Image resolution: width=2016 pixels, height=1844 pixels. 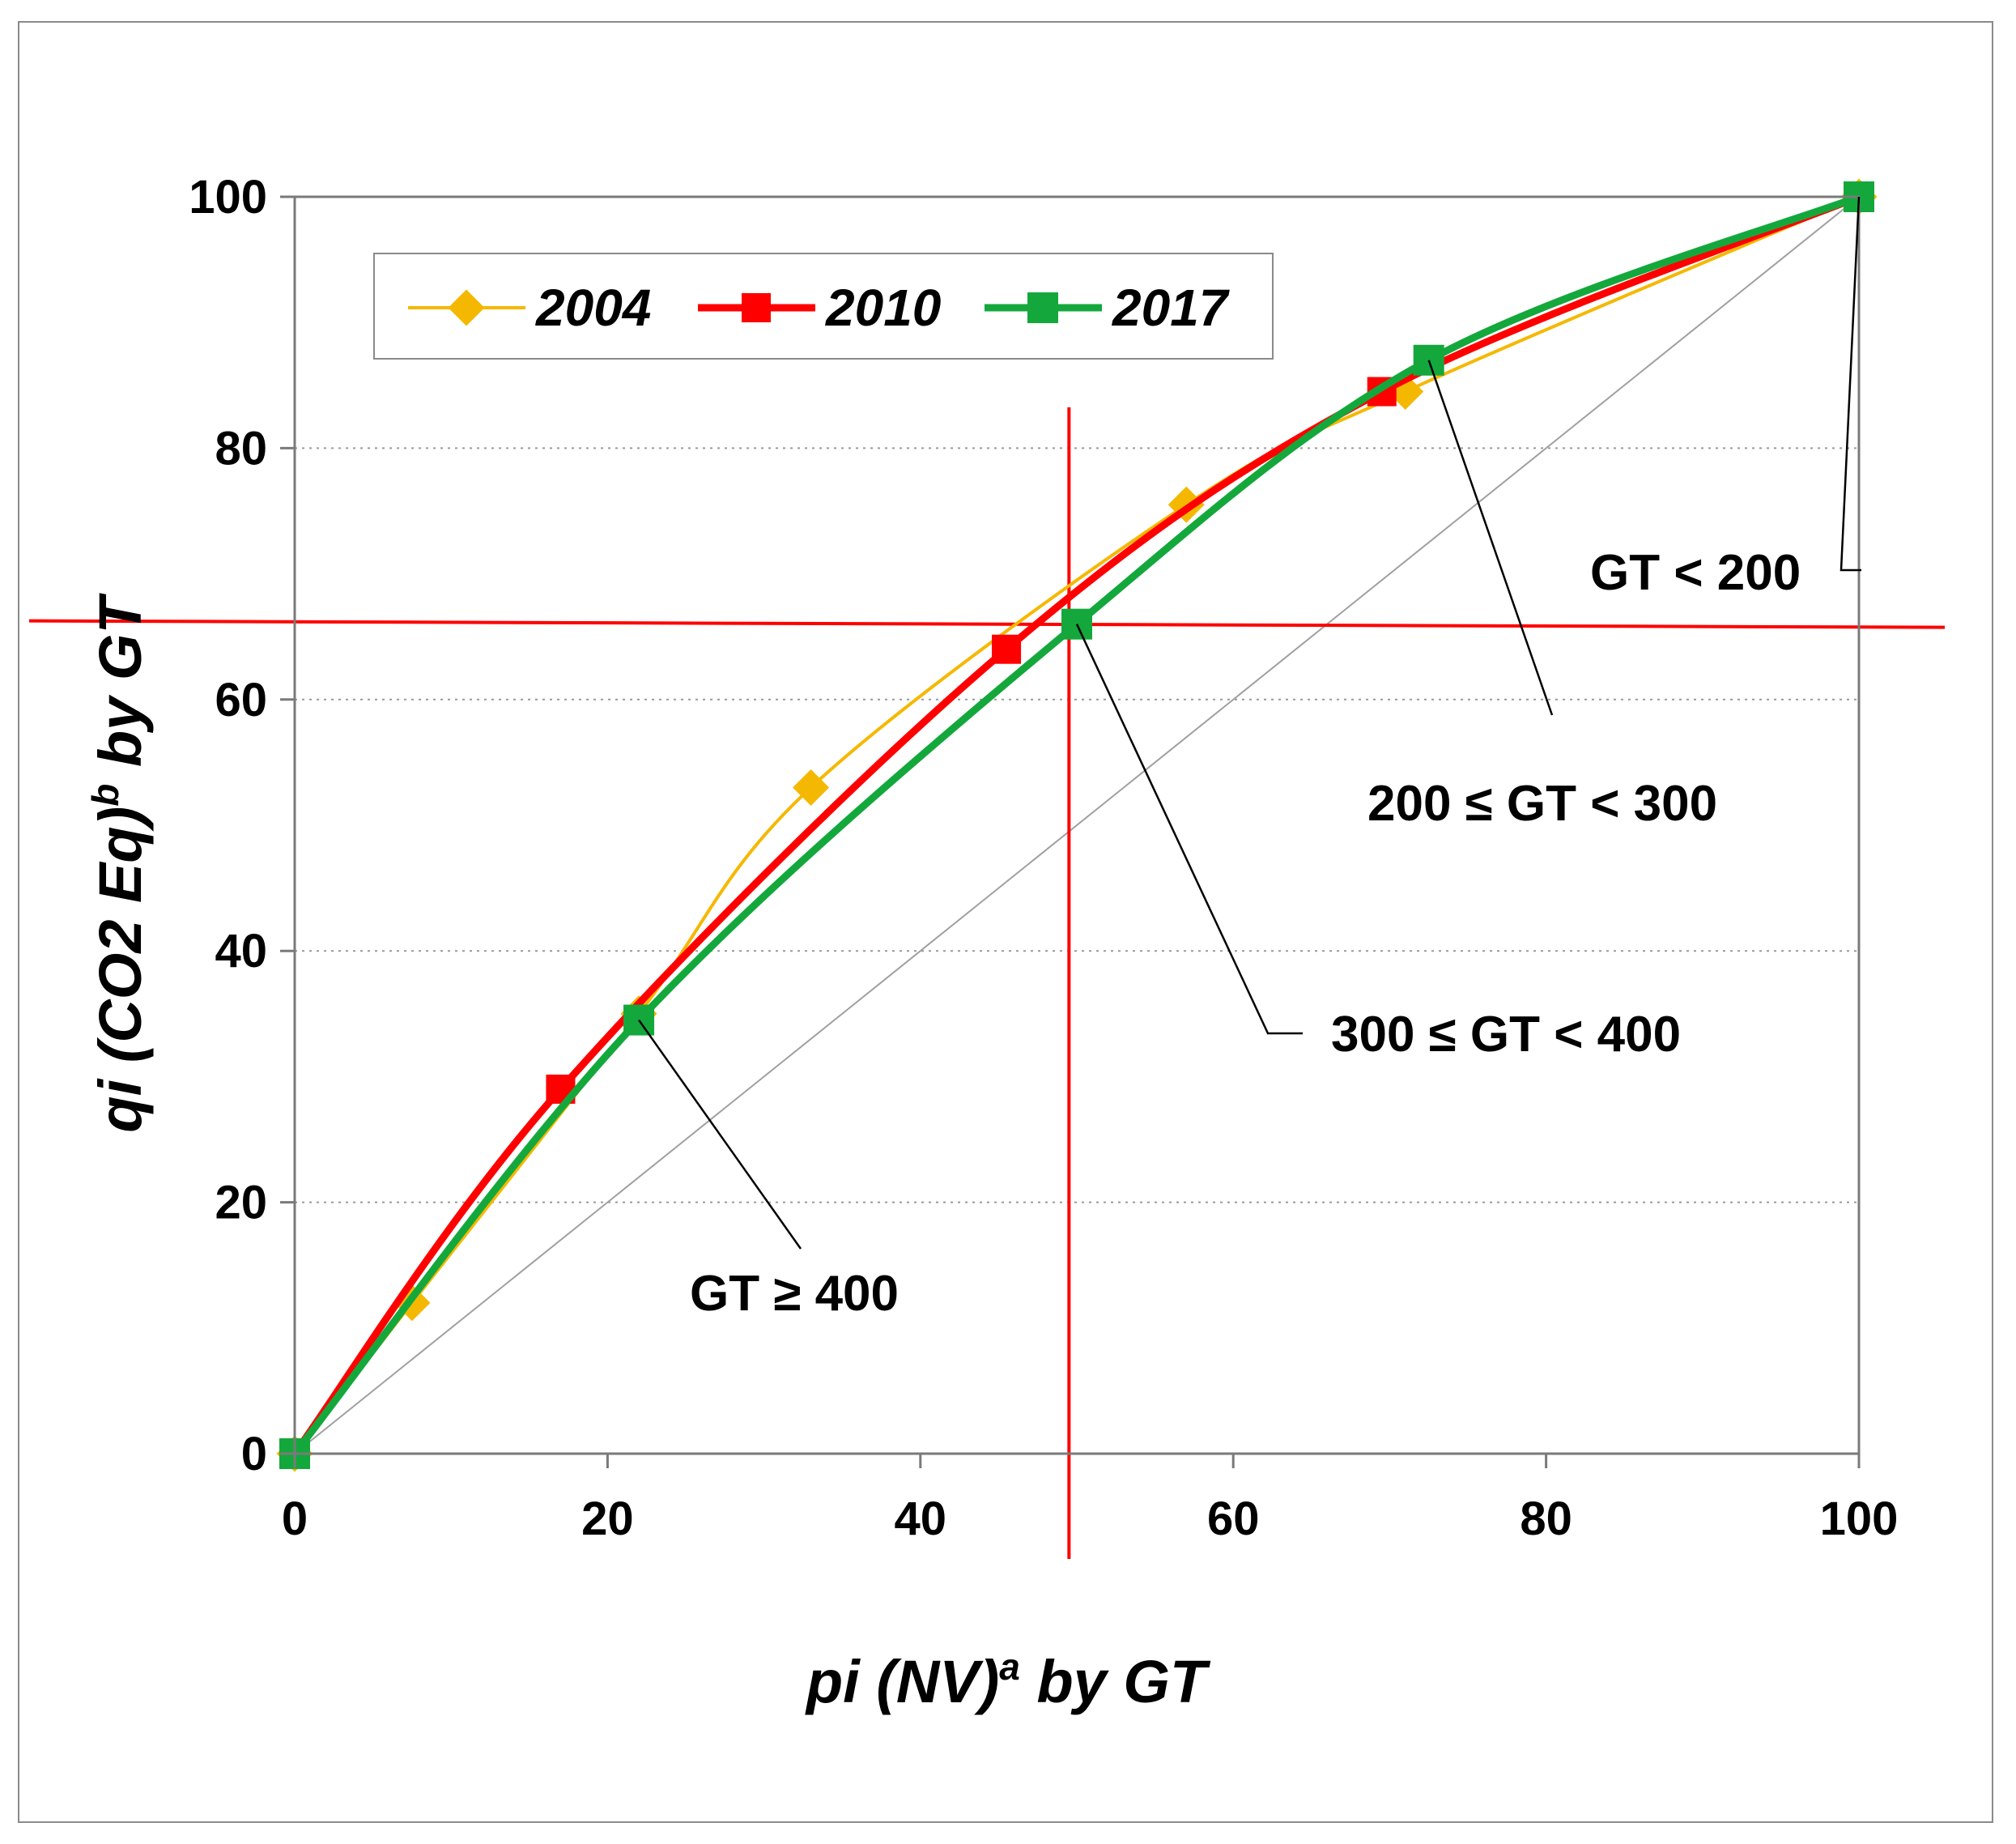 What do you see at coordinates (105, 795) in the screenshot?
I see `y-axis-title-sup: b` at bounding box center [105, 795].